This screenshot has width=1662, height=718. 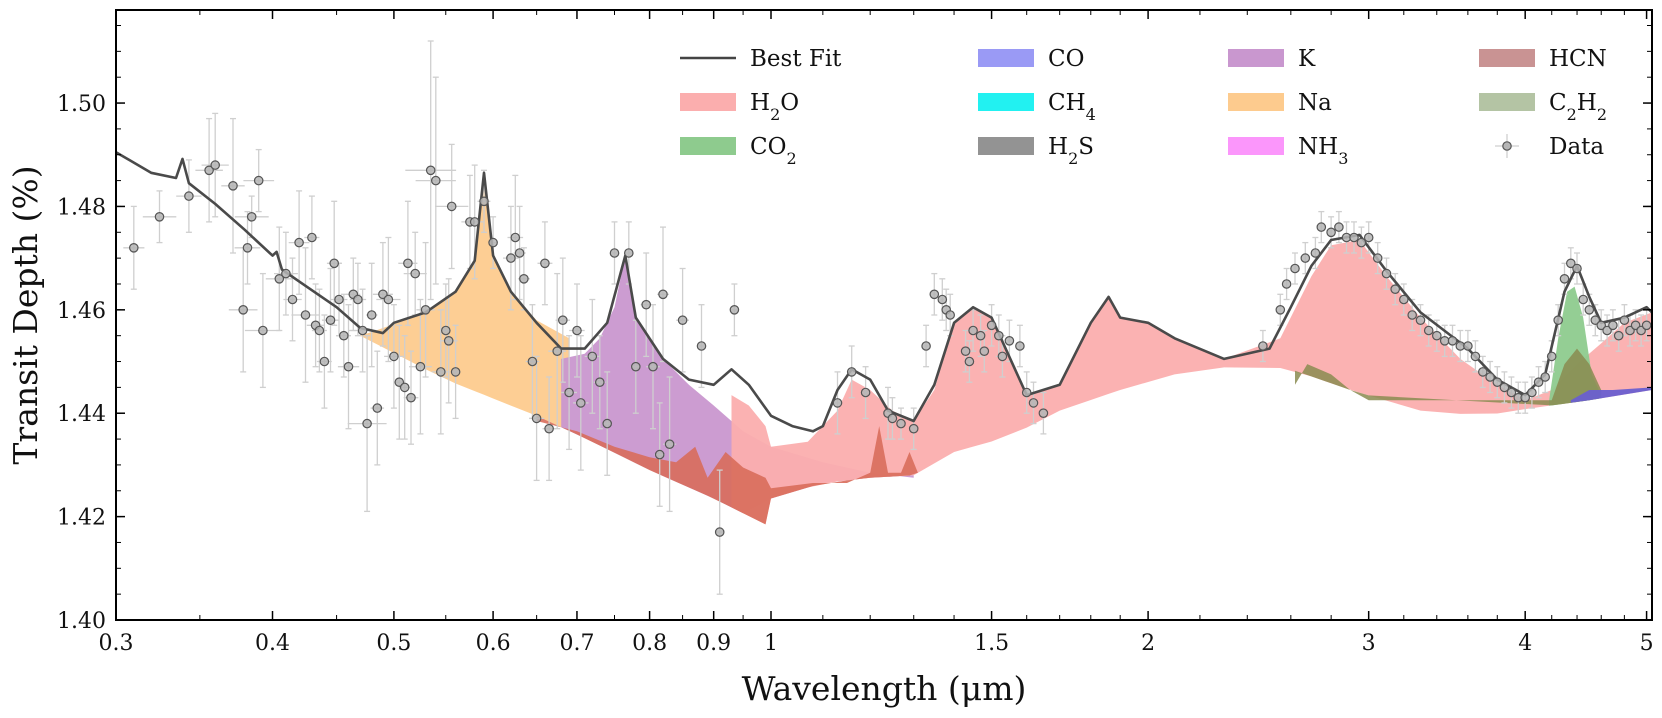 I want to click on x-tick-label: 3, so click(x=1369, y=643).